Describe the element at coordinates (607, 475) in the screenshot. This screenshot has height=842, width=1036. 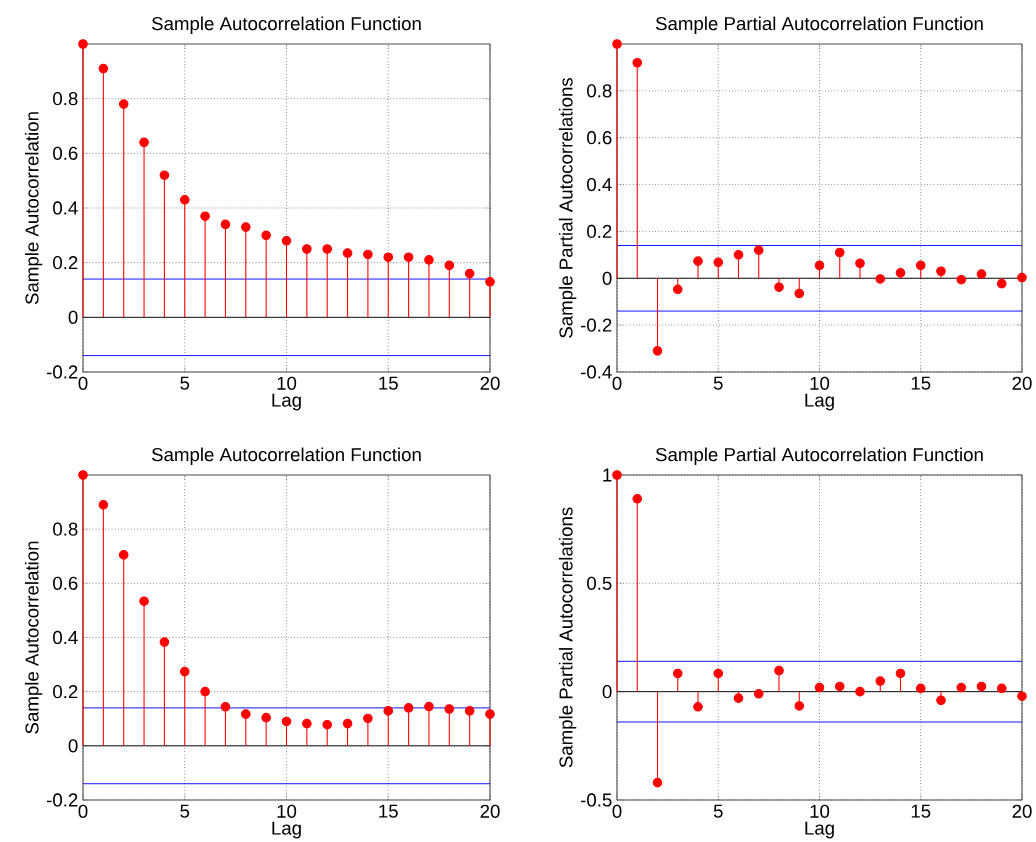
I see `y-tick-label: 1` at that location.